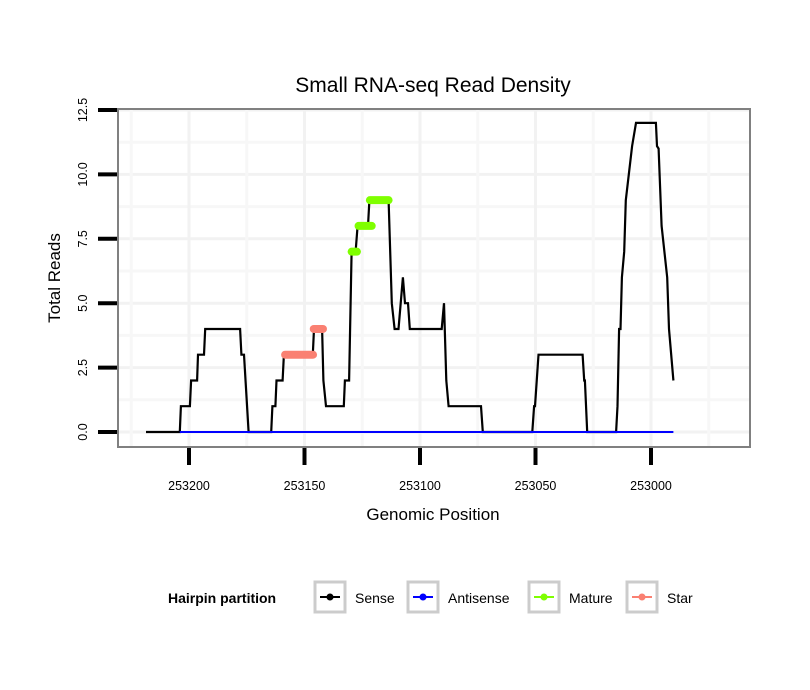  I want to click on y-axis: 0.0 2.5 5.0 7.5 10.0 12.5, so click(96, 269).